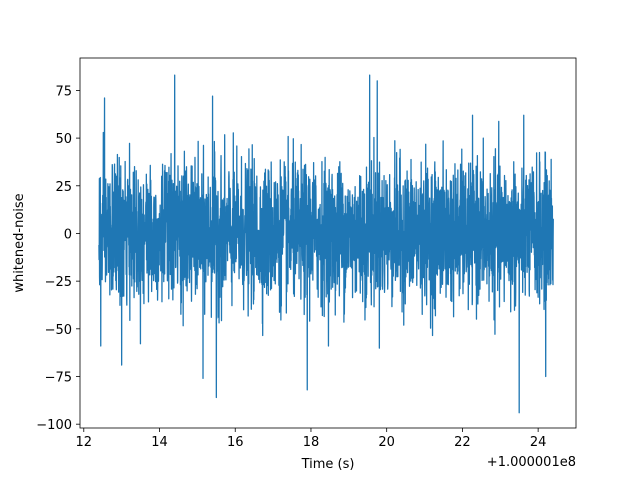 Image resolution: width=640 pixels, height=480 pixels. What do you see at coordinates (328, 464) in the screenshot?
I see `x-axis-label: Time (s)` at bounding box center [328, 464].